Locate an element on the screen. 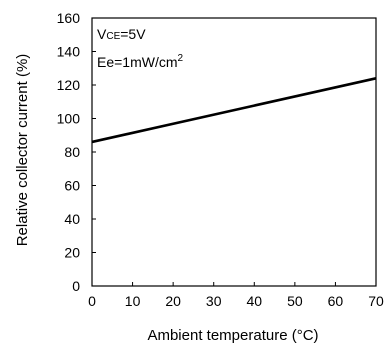 This screenshot has height=349, width=387. y-tick-label: 80 is located at coordinates (72, 152).